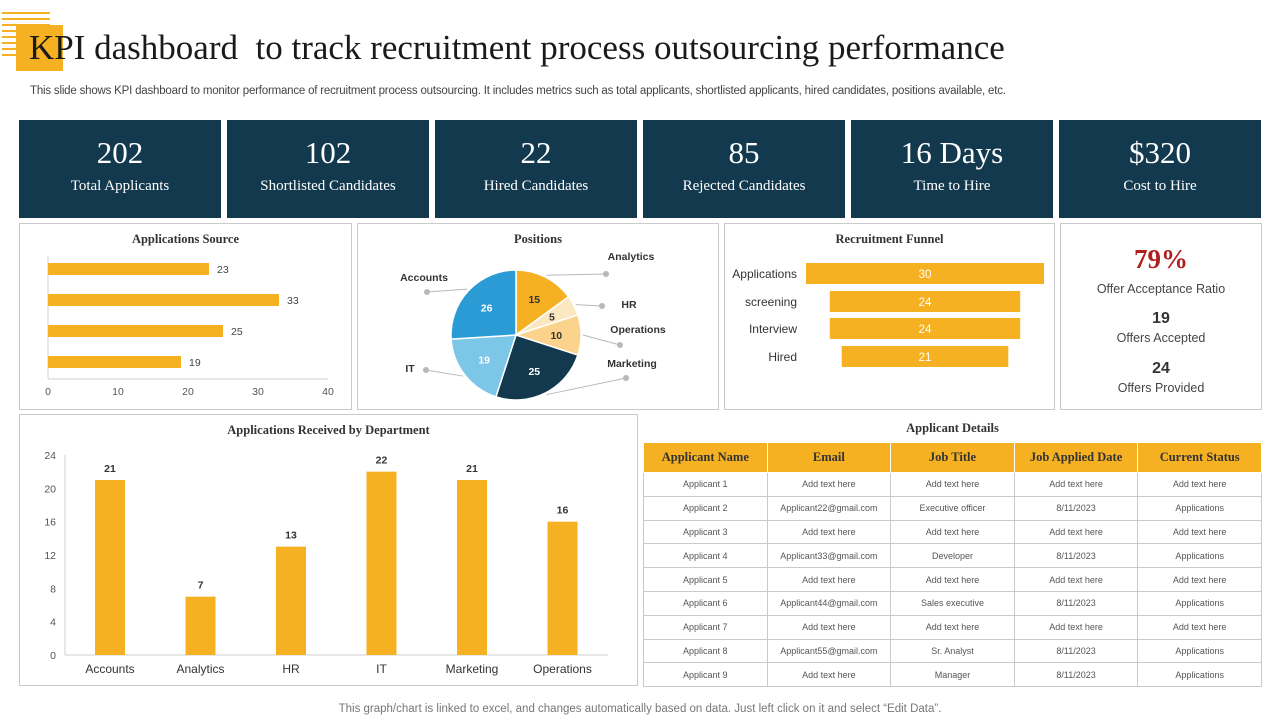 The height and width of the screenshot is (720, 1280). Describe the element at coordinates (829, 556) in the screenshot. I see `table-cell: Applicant33@gmail.com` at that location.